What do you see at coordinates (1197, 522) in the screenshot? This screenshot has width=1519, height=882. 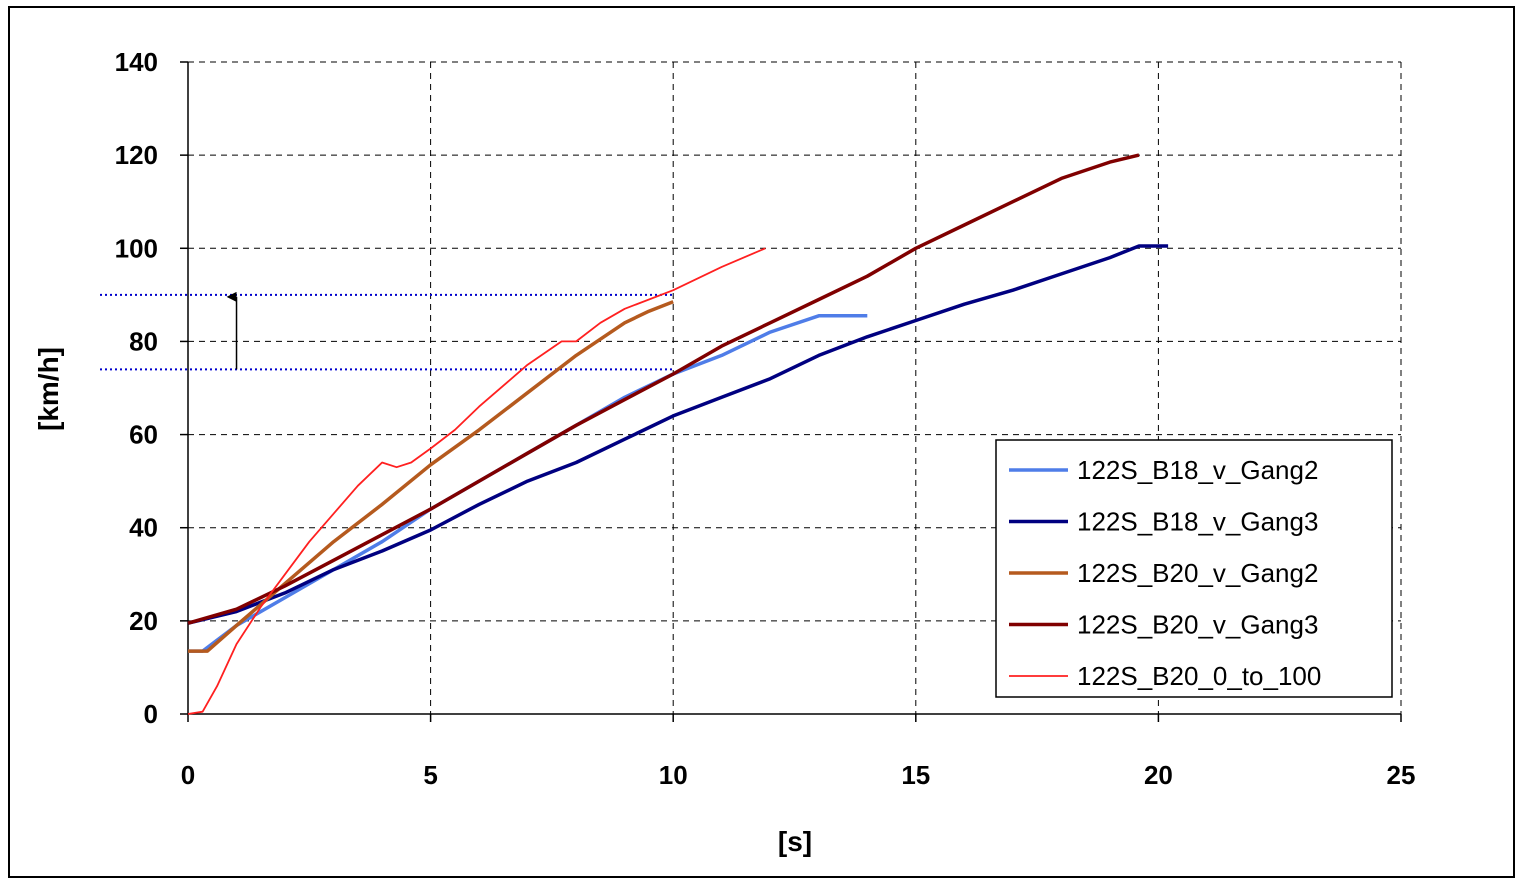 I see `legend-label: 122S_B18_v_Gang3` at bounding box center [1197, 522].